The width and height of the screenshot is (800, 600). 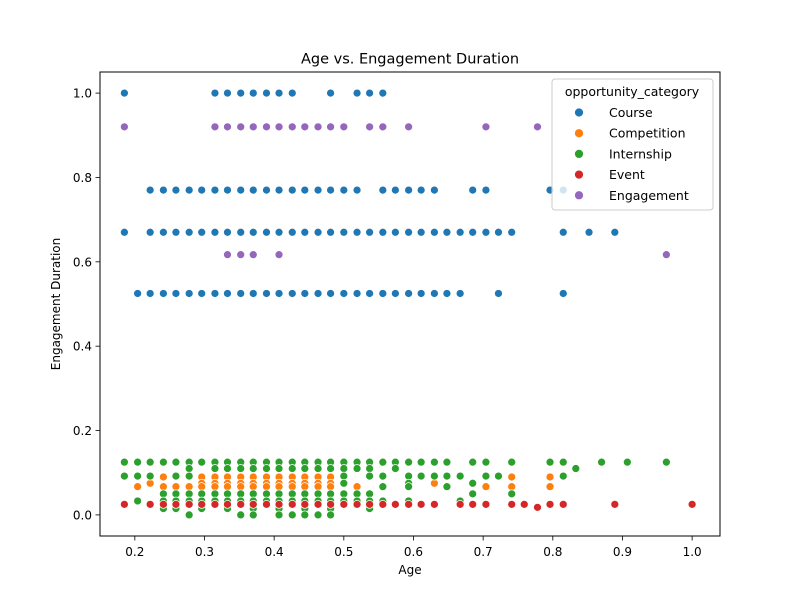 I want to click on series-internship, so click(x=395, y=488).